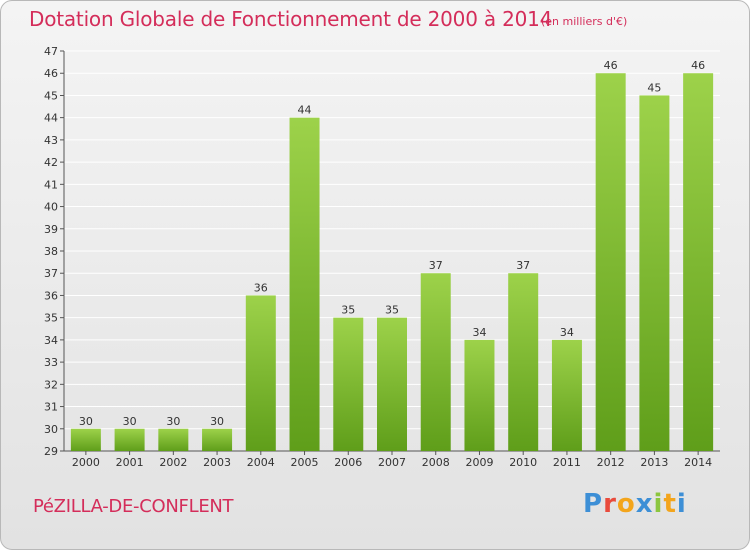  What do you see at coordinates (698, 65) in the screenshot?
I see `data-label-2014: 46` at bounding box center [698, 65].